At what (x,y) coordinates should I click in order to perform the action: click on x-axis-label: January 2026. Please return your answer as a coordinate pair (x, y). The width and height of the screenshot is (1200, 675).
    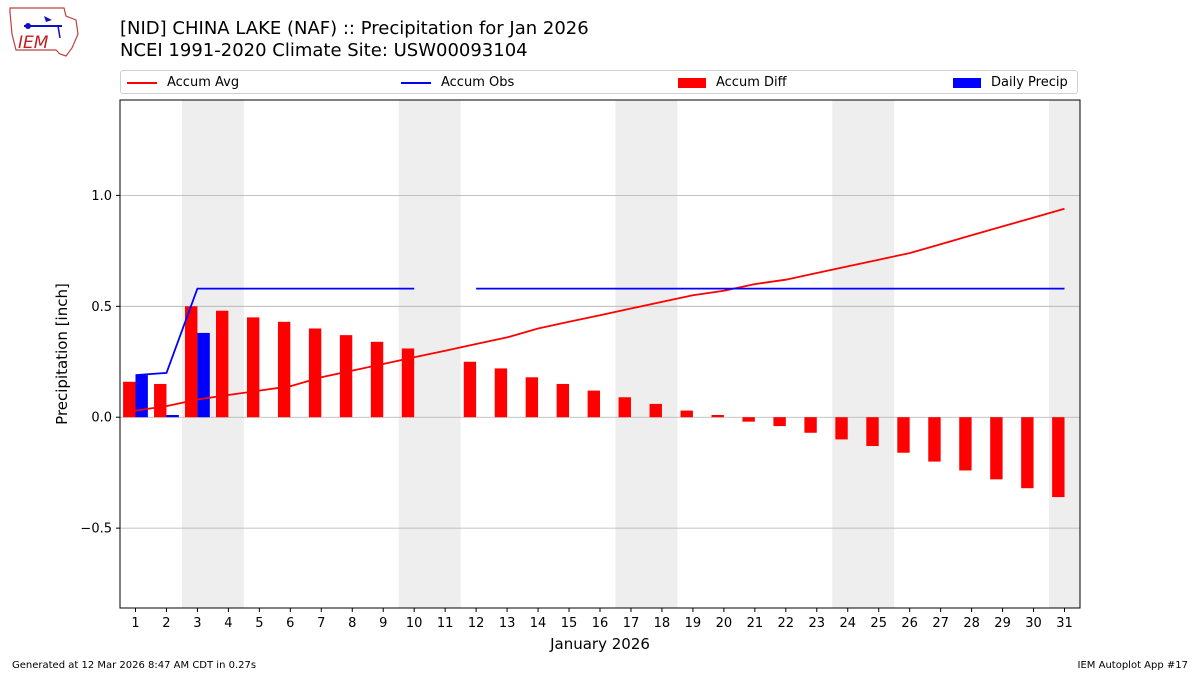
    Looking at the image, I should click on (599, 644).